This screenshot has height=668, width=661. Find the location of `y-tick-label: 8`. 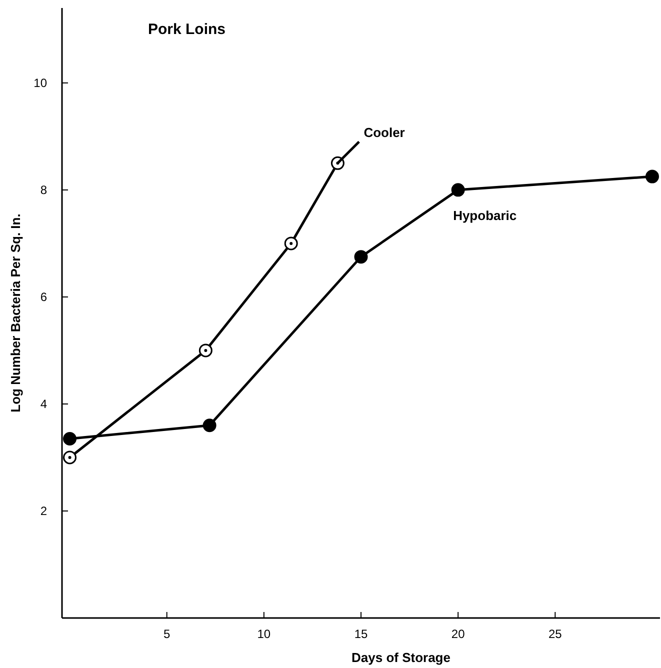

y-tick-label: 8 is located at coordinates (44, 189).